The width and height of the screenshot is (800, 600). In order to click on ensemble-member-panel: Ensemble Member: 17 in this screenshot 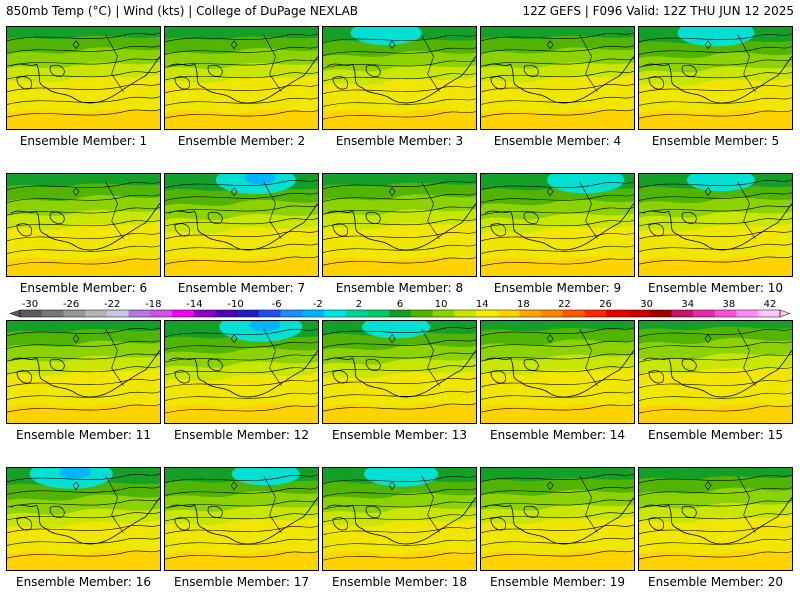, I will do `click(241, 528)`.